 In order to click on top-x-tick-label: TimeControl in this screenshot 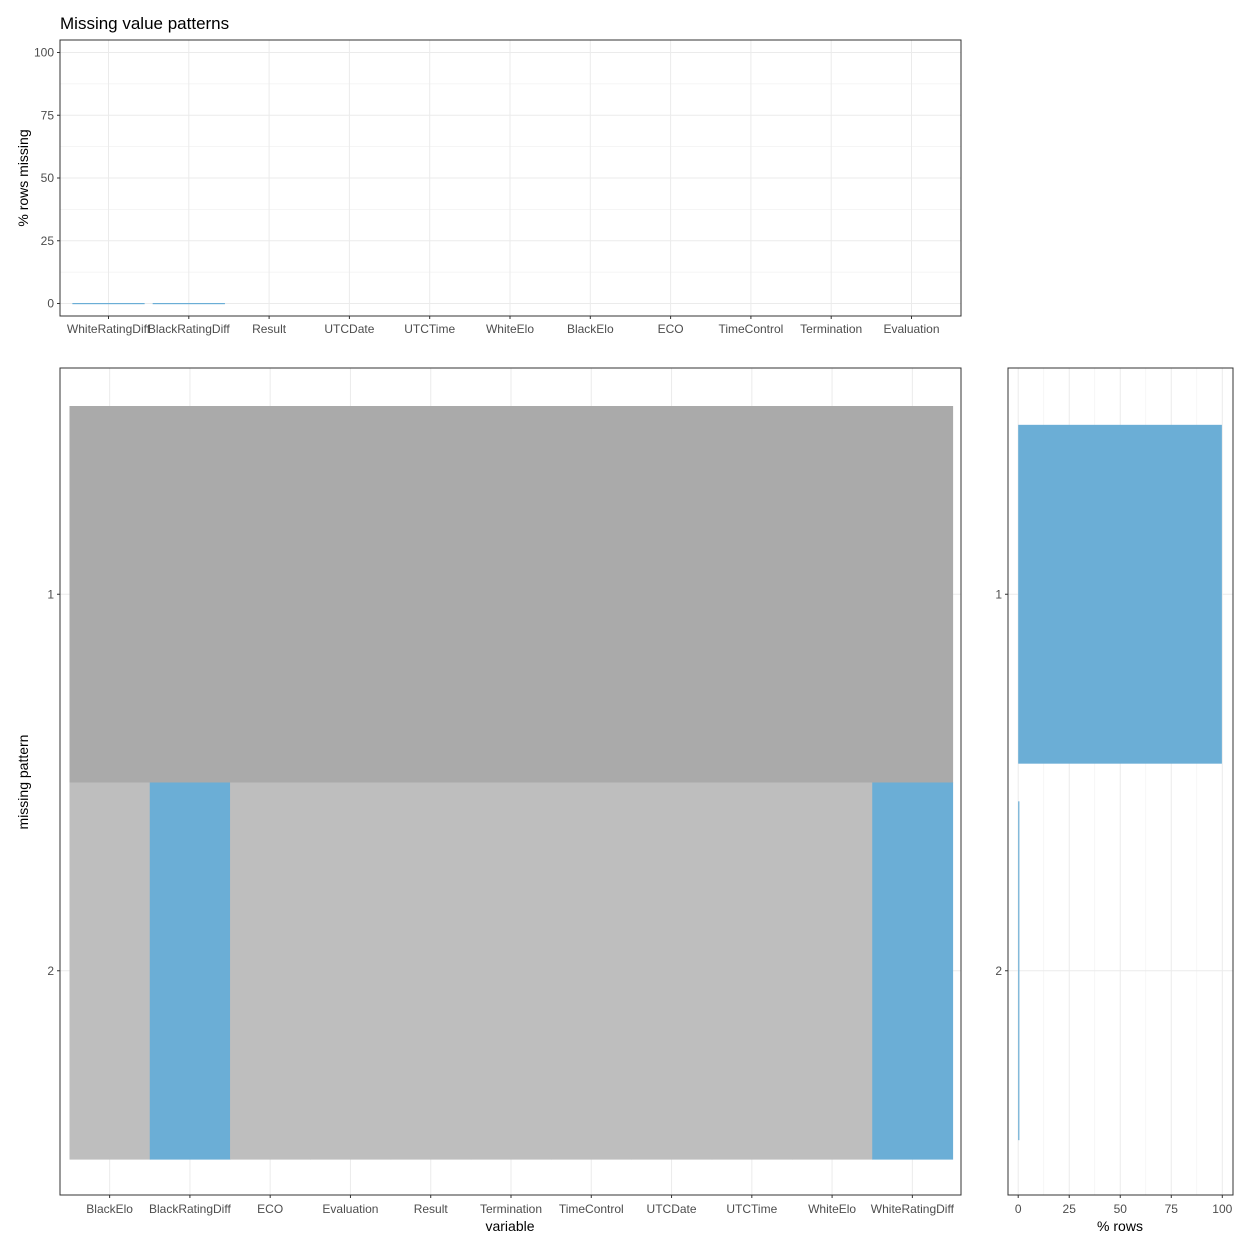, I will do `click(750, 329)`.